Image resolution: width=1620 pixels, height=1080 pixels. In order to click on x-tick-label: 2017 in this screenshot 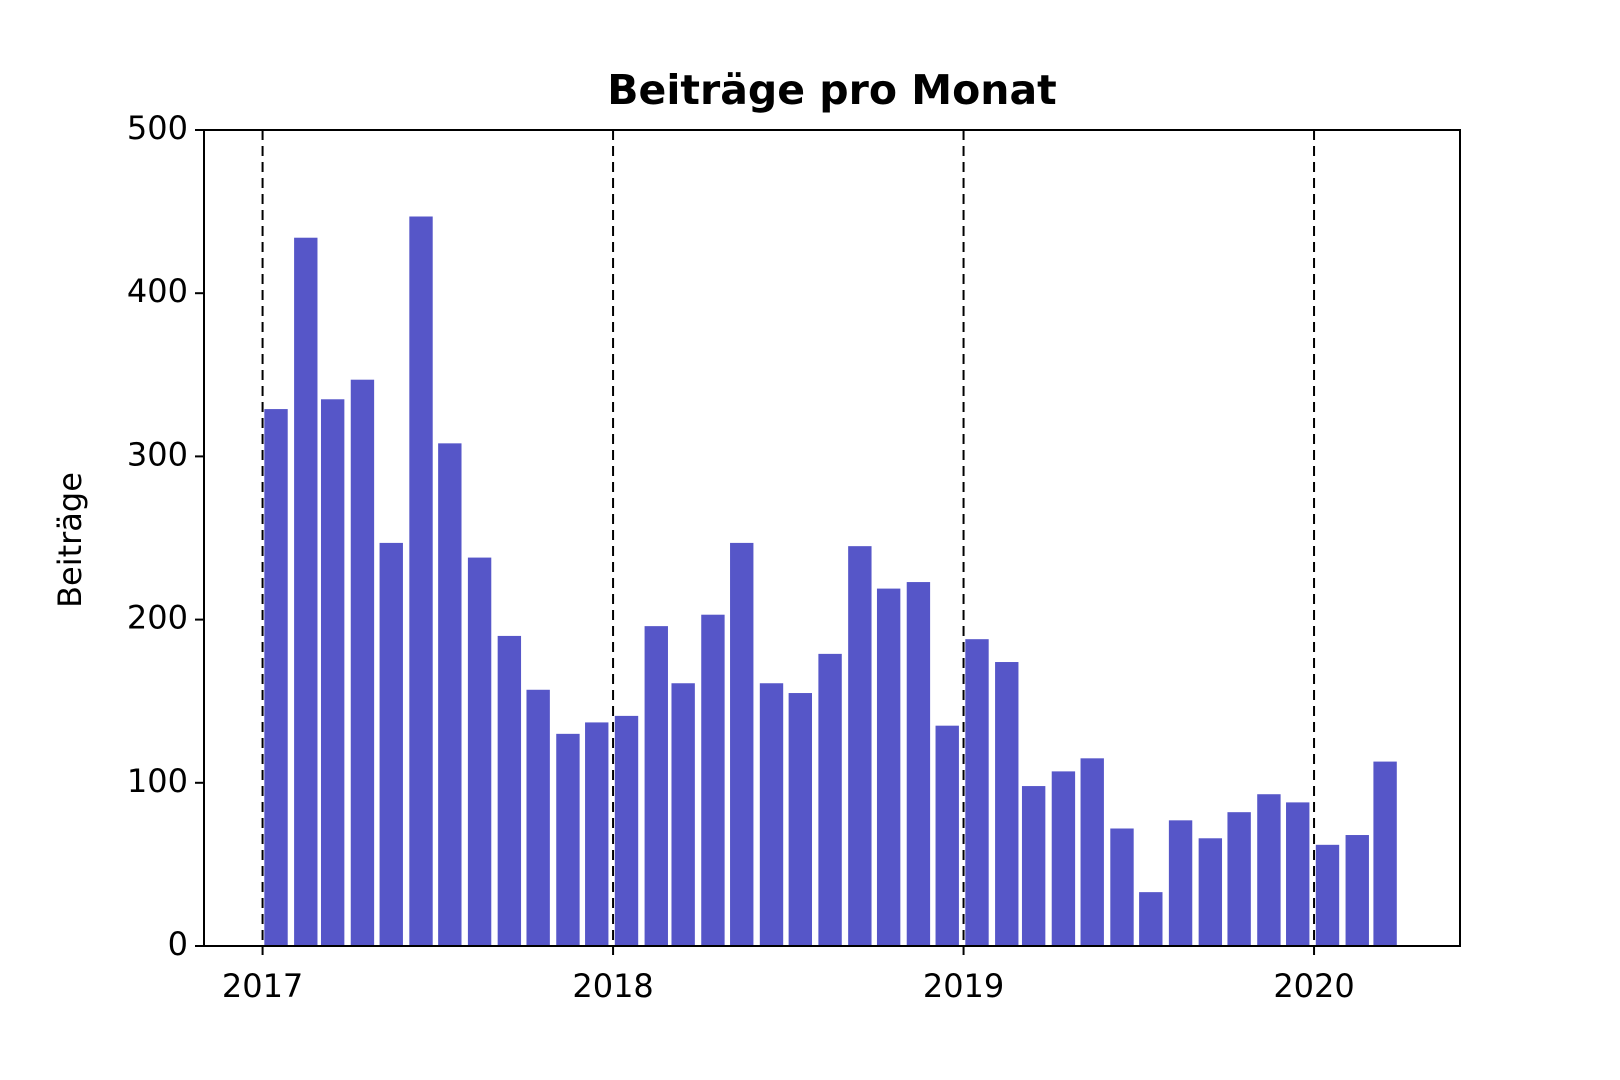, I will do `click(262, 986)`.